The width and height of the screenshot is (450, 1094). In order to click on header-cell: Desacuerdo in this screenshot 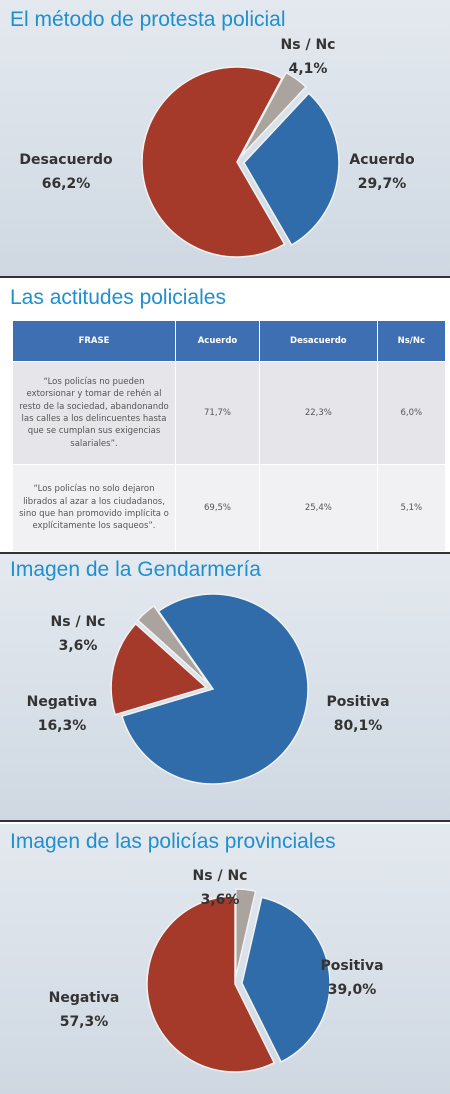, I will do `click(318, 341)`.